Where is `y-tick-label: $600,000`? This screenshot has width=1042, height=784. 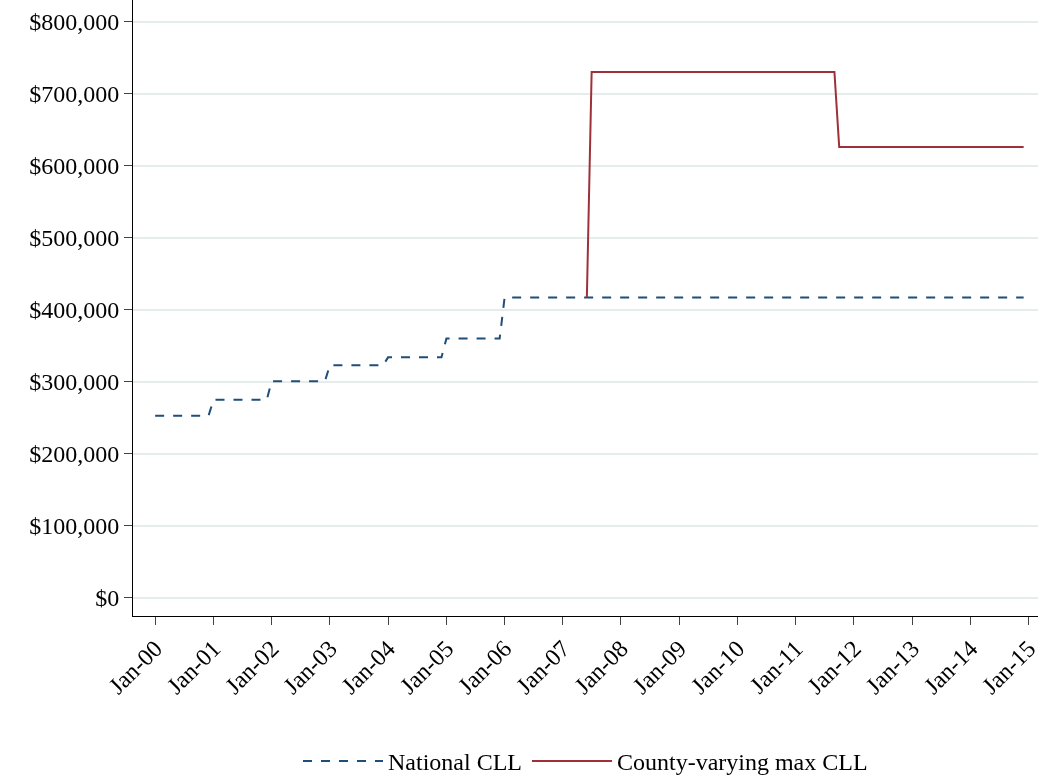
y-tick-label: $600,000 is located at coordinates (74, 166).